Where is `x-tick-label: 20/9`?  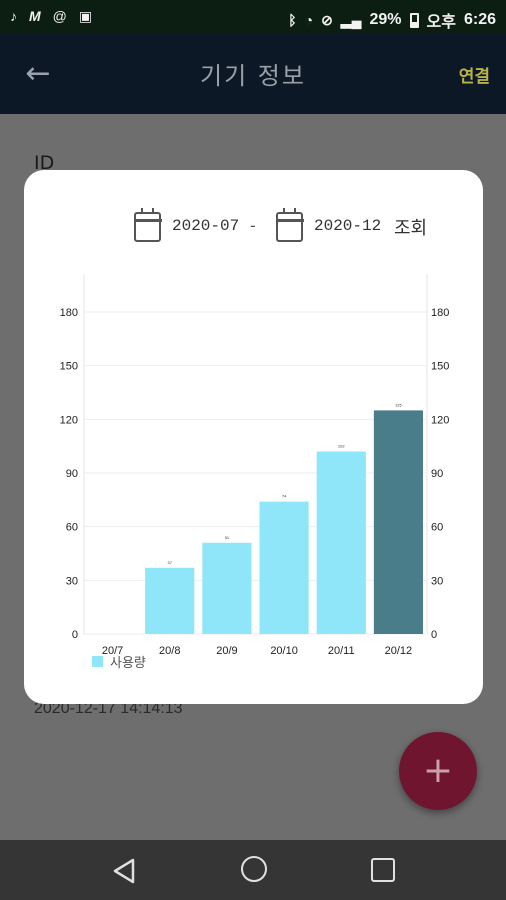 x-tick-label: 20/9 is located at coordinates (226, 651).